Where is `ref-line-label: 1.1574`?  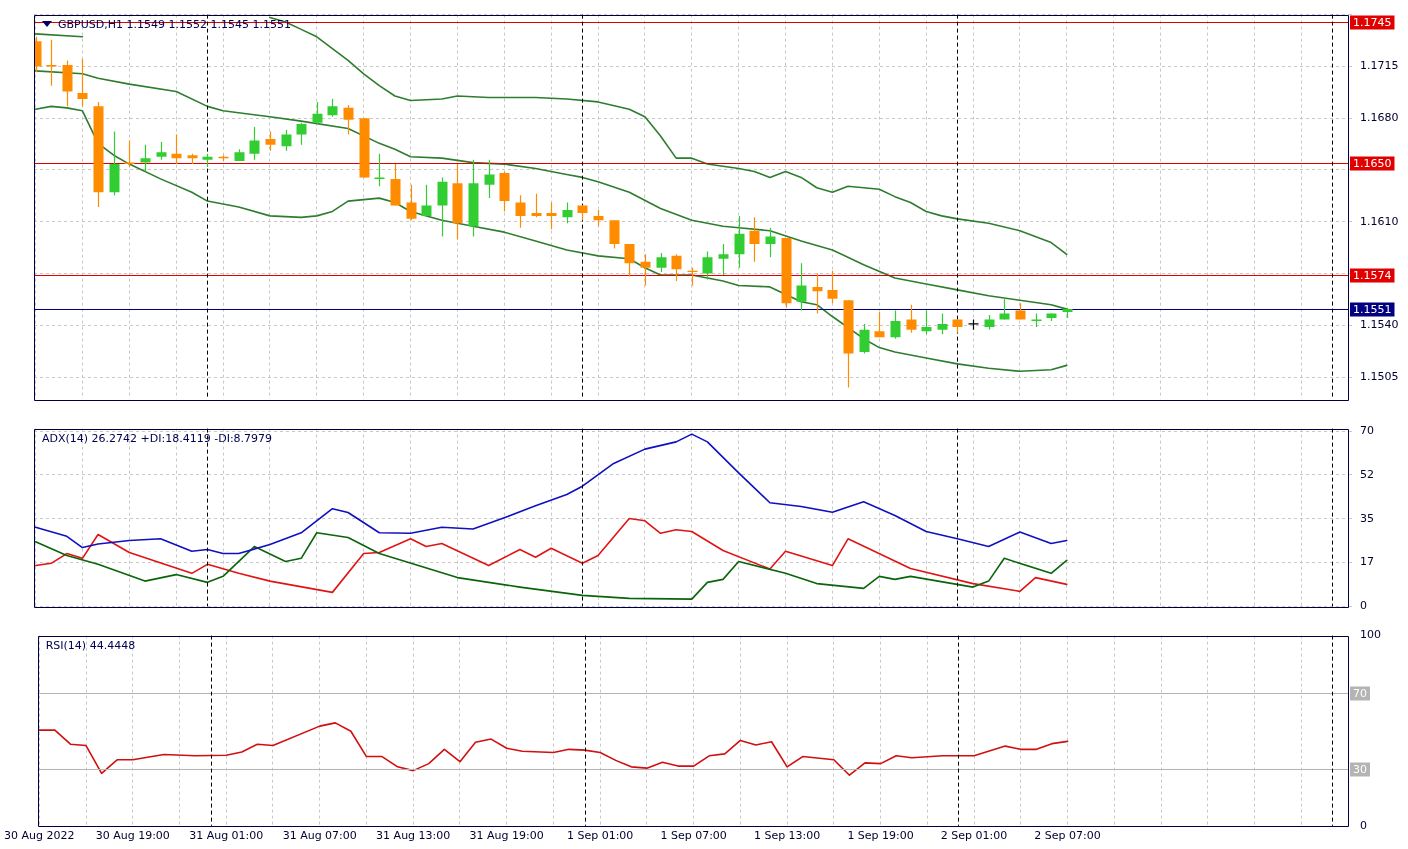
ref-line-label: 1.1574 is located at coordinates (1372, 275).